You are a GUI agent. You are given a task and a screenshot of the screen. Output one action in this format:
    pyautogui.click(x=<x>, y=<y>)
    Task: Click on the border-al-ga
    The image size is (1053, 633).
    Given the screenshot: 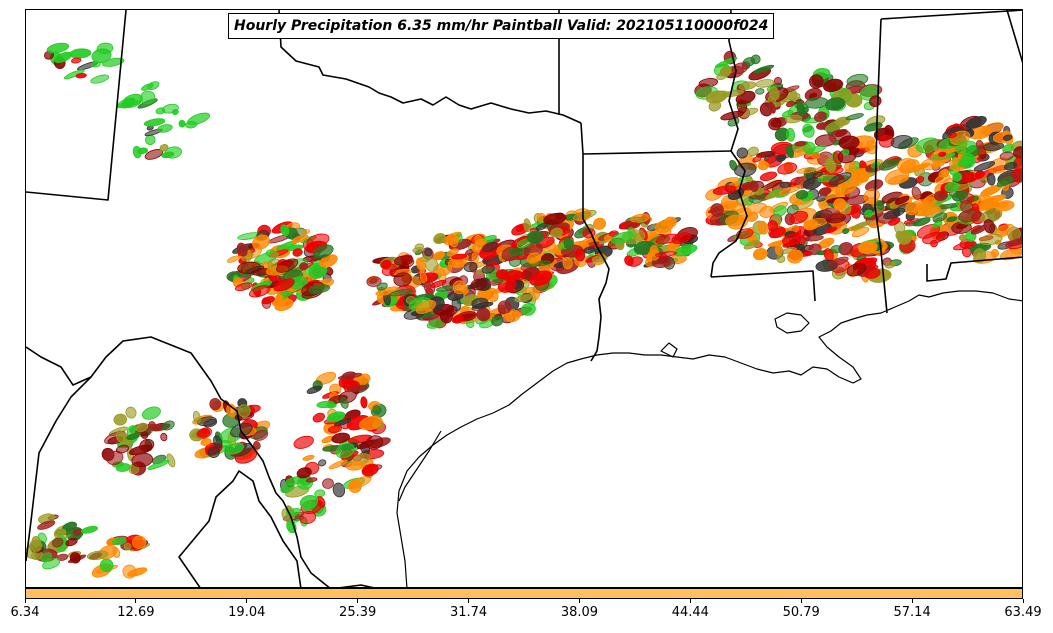 What is the action you would take?
    pyautogui.click(x=1014, y=37)
    